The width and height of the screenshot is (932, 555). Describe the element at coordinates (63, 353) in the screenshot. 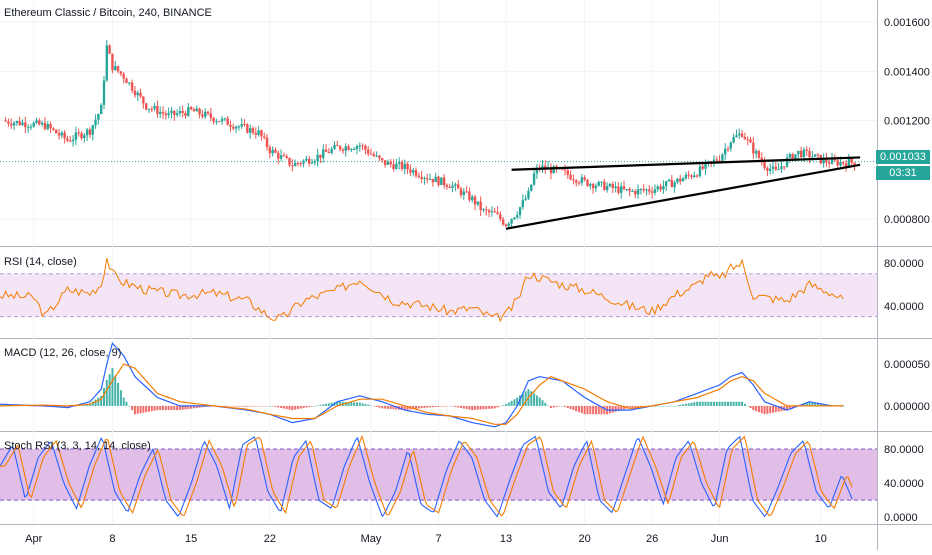

I see `macd-title: MACD (12, 26, close, 9)` at that location.